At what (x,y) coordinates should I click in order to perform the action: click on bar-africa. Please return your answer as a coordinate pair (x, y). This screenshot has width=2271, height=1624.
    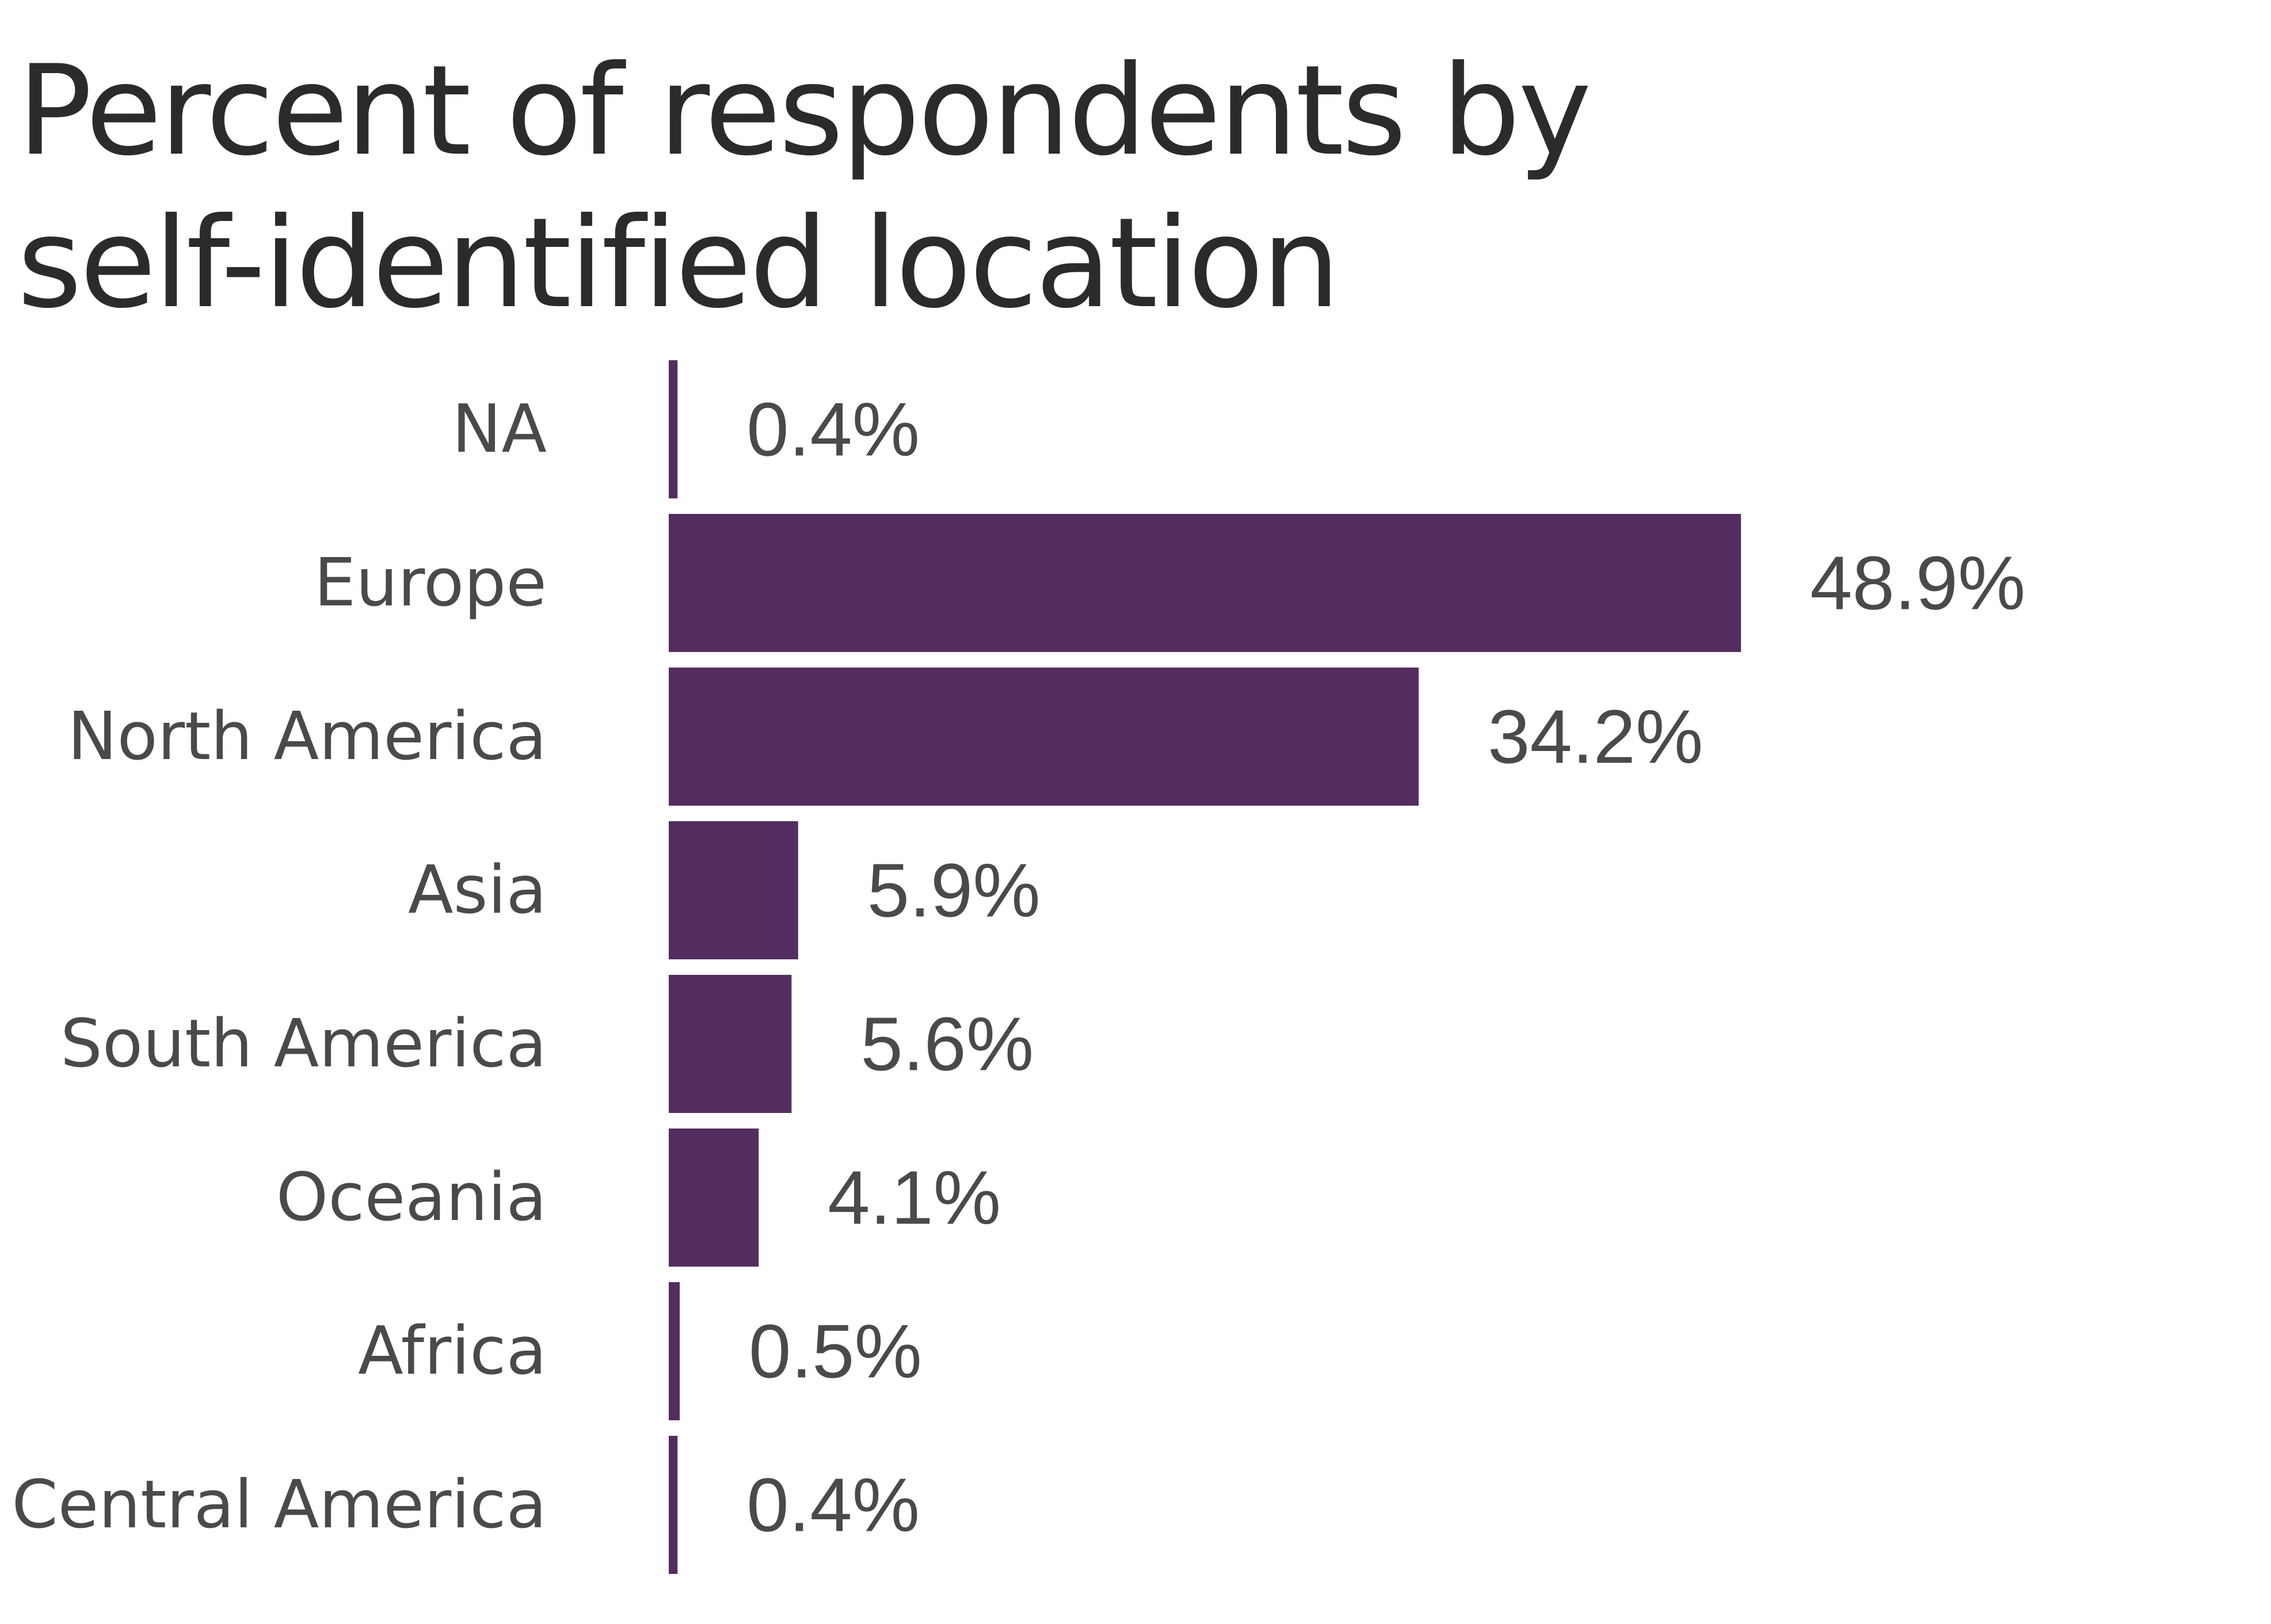
    Looking at the image, I should click on (674, 1351).